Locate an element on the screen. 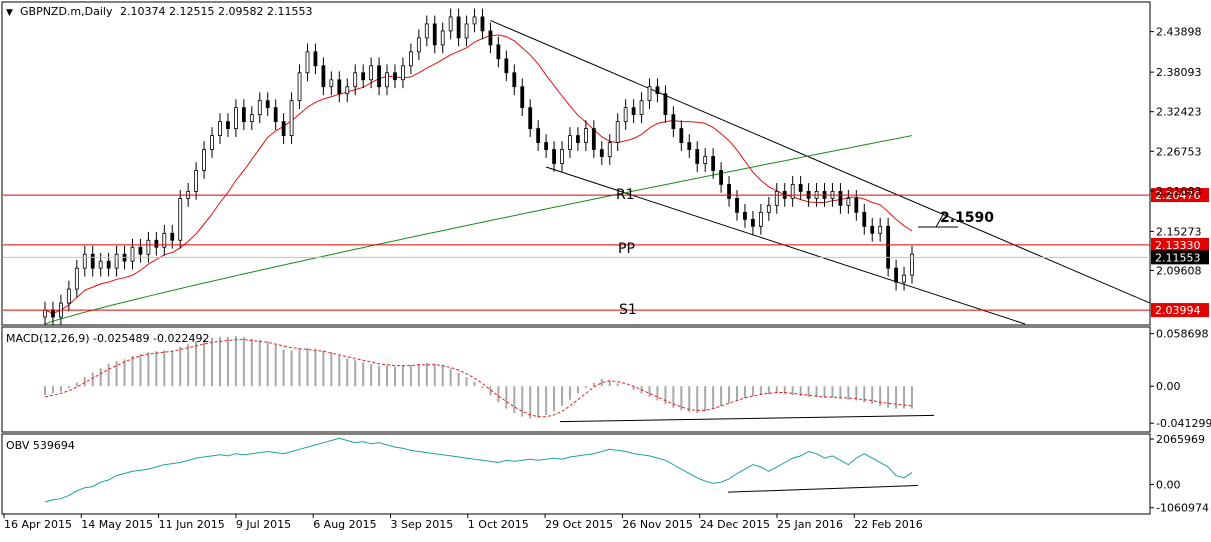  level-badge-current is located at coordinates (1180, 257).